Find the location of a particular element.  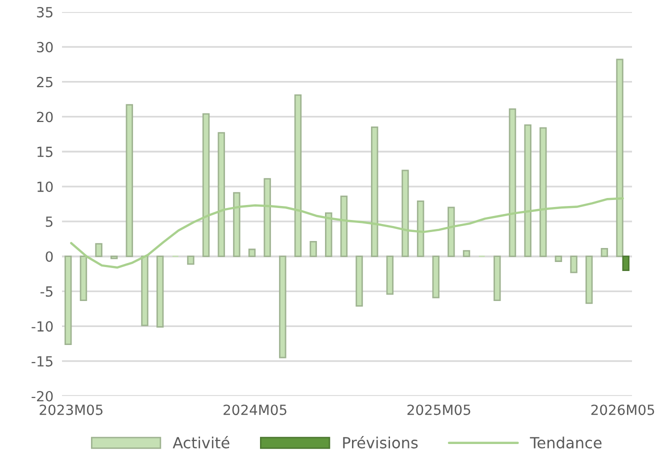

legend-label: Activité is located at coordinates (201, 442).